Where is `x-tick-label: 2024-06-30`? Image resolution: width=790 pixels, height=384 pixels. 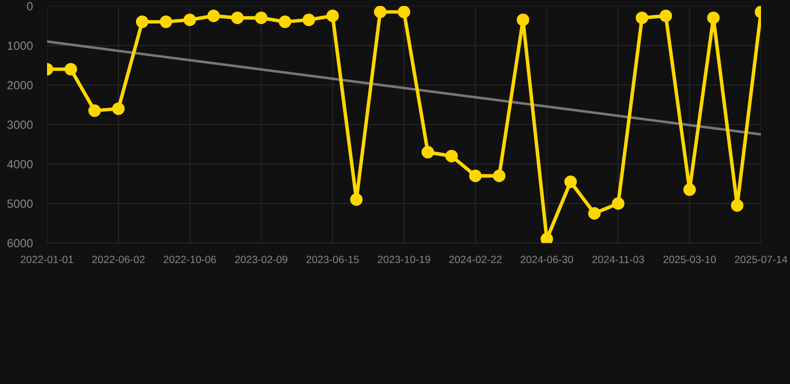
x-tick-label: 2024-06-30 is located at coordinates (547, 260).